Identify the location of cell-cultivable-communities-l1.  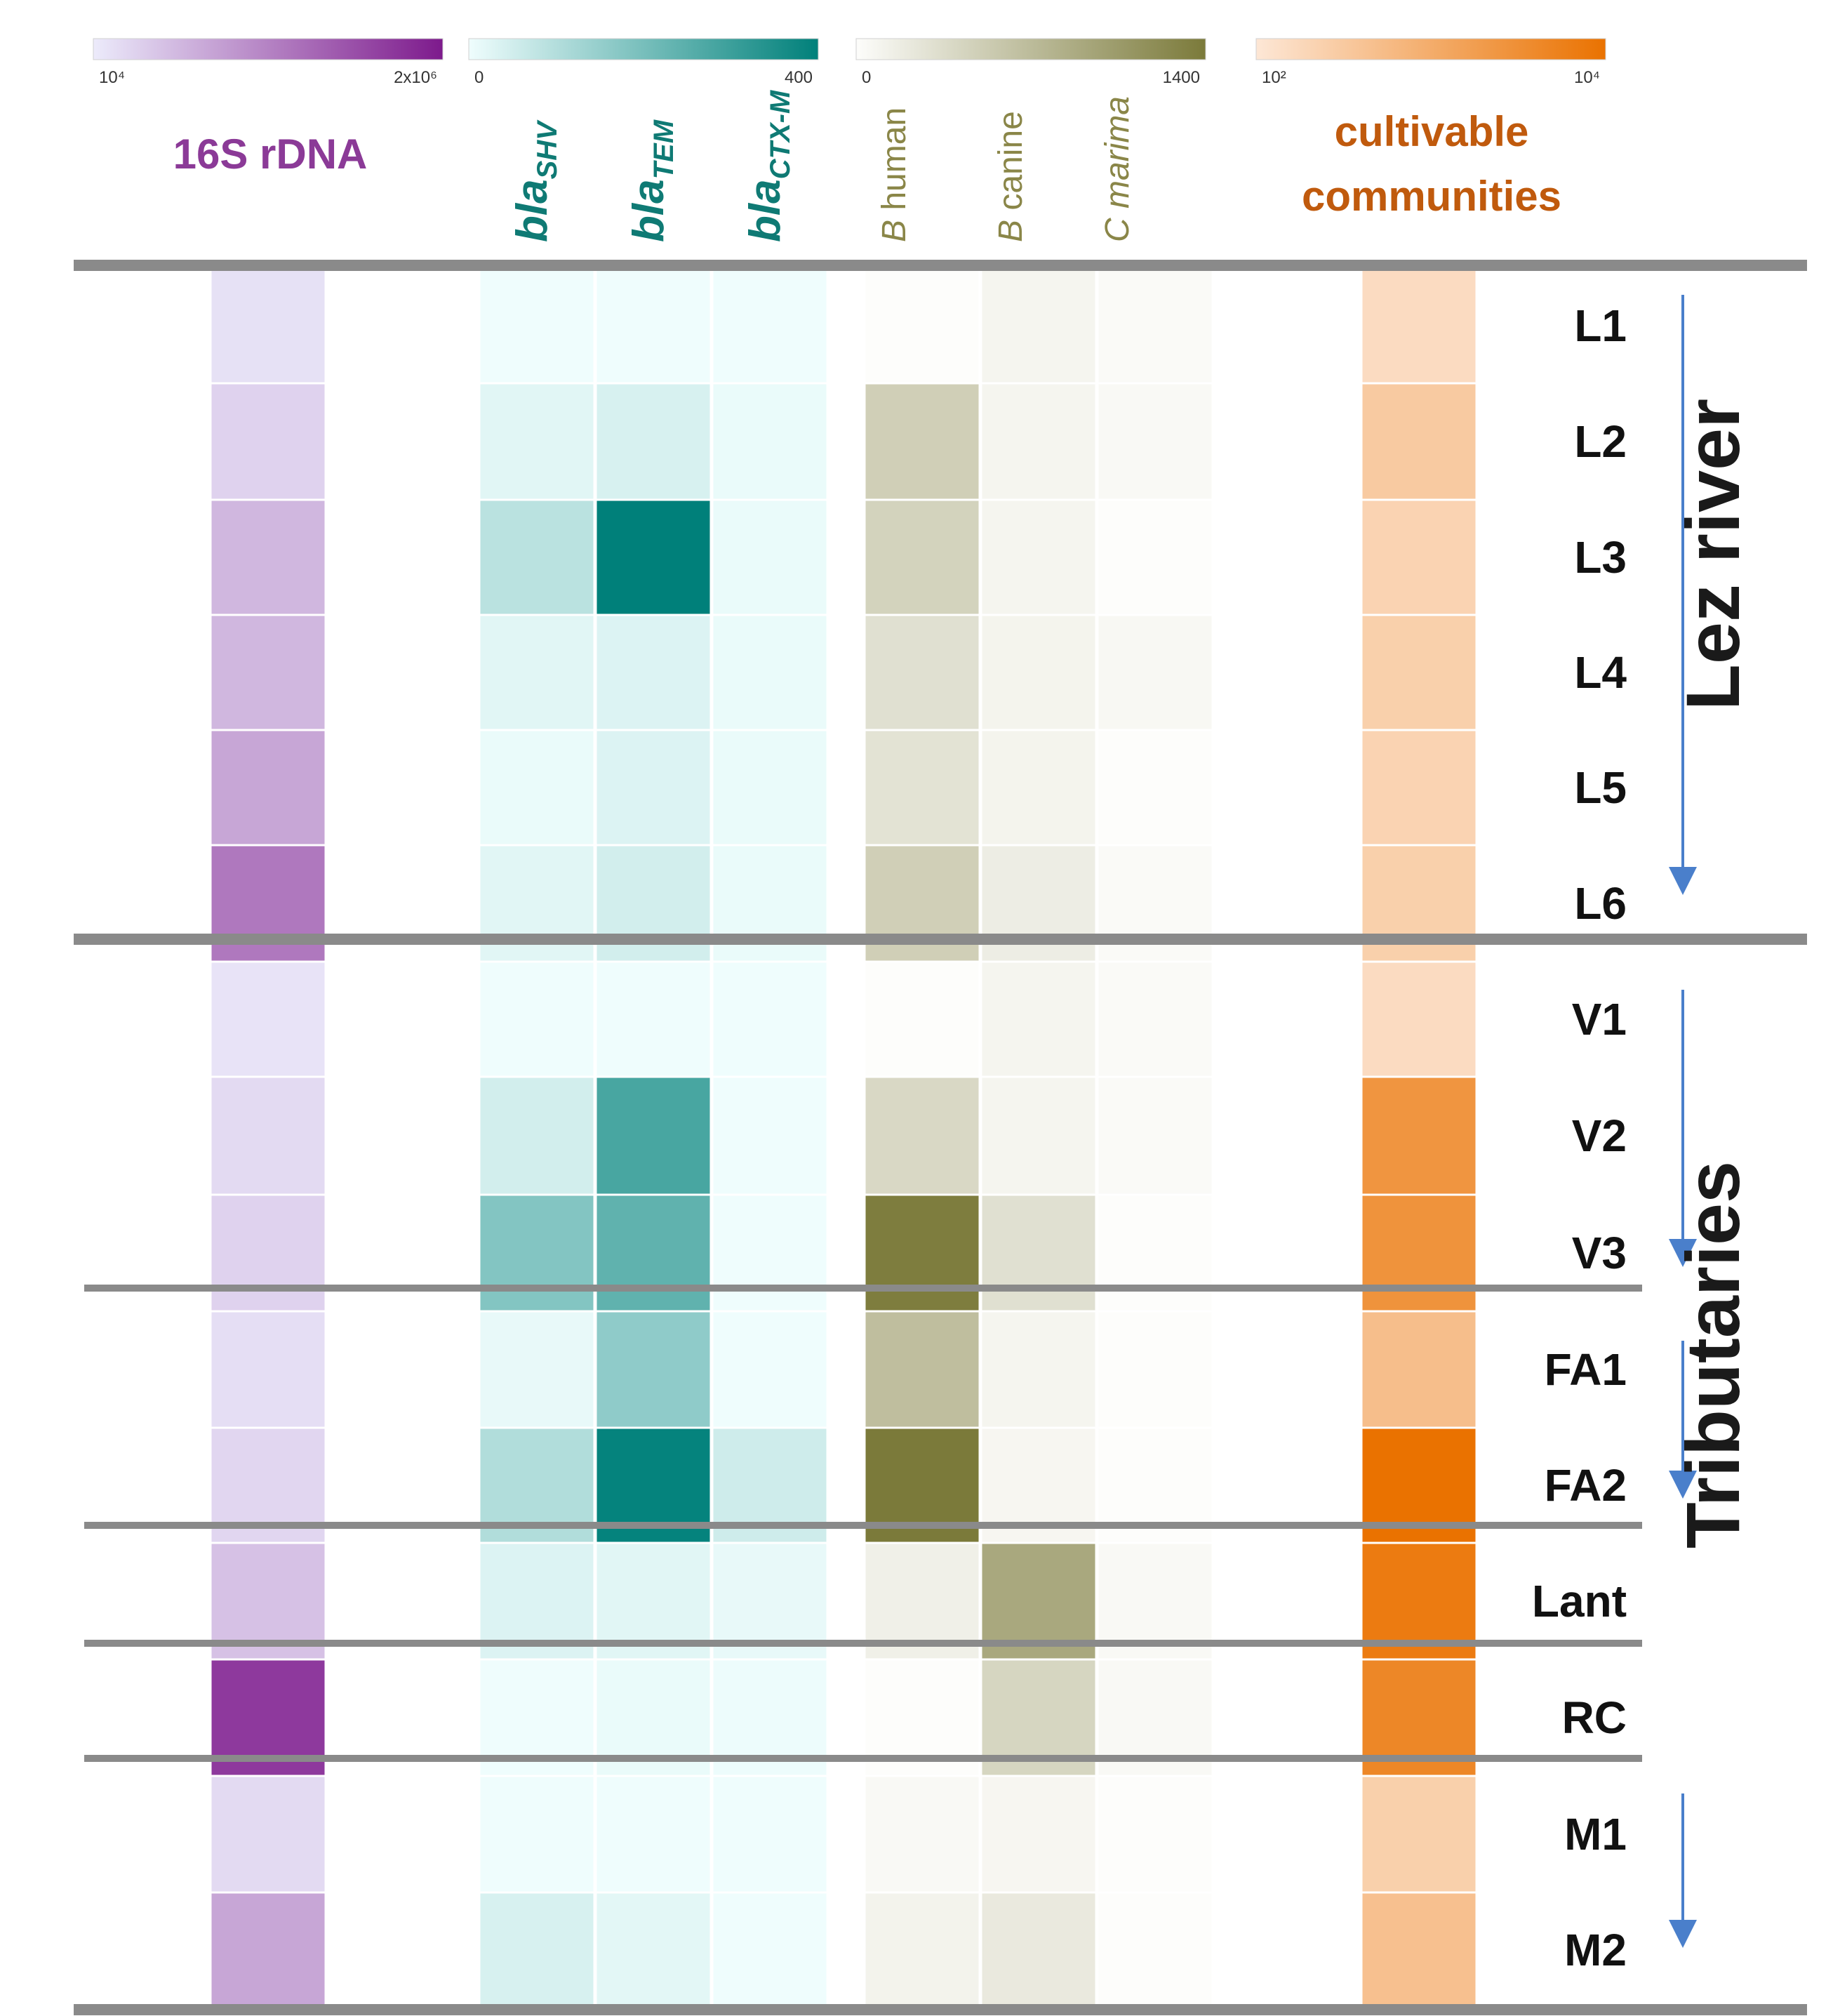
(1419, 326).